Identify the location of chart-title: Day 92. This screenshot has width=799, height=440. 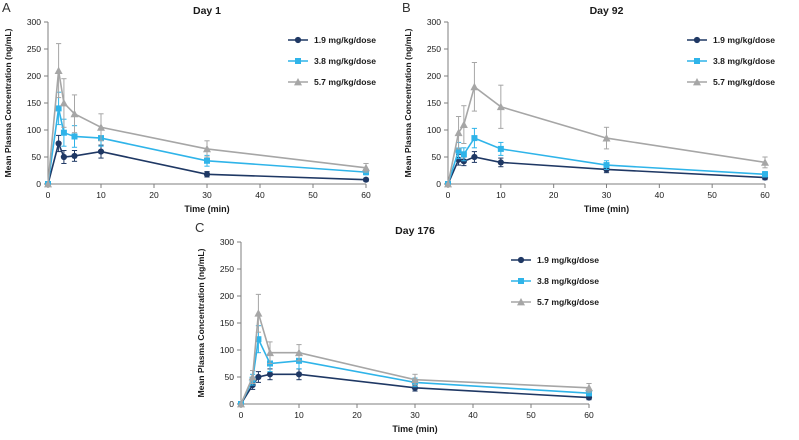
(607, 11).